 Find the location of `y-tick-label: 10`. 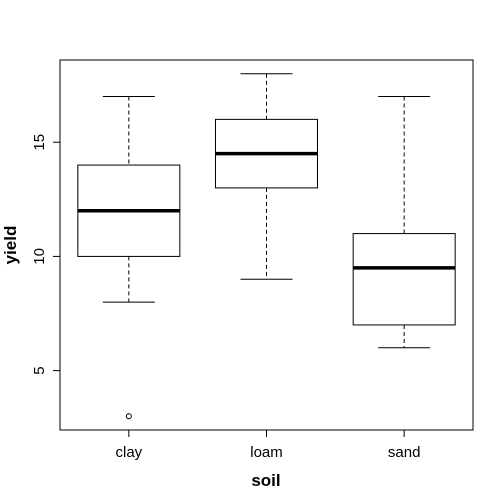

y-tick-label: 10 is located at coordinates (39, 256).